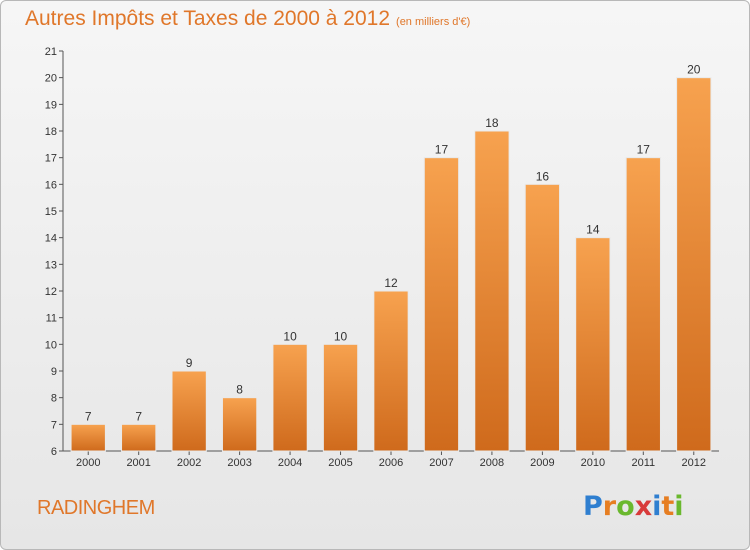 Image resolution: width=750 pixels, height=550 pixels. What do you see at coordinates (54, 399) in the screenshot?
I see `y-tick-label: 8` at bounding box center [54, 399].